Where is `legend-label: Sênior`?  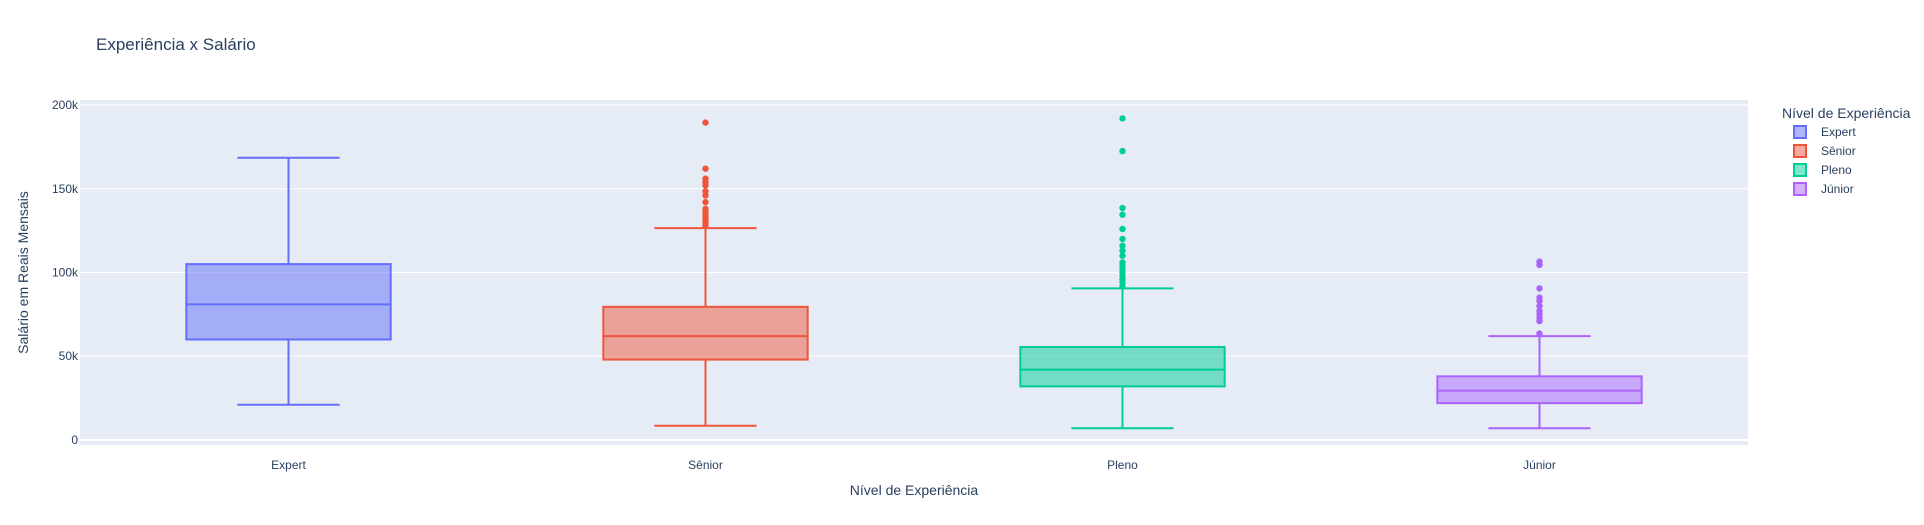 legend-label: Sênior is located at coordinates (1838, 151).